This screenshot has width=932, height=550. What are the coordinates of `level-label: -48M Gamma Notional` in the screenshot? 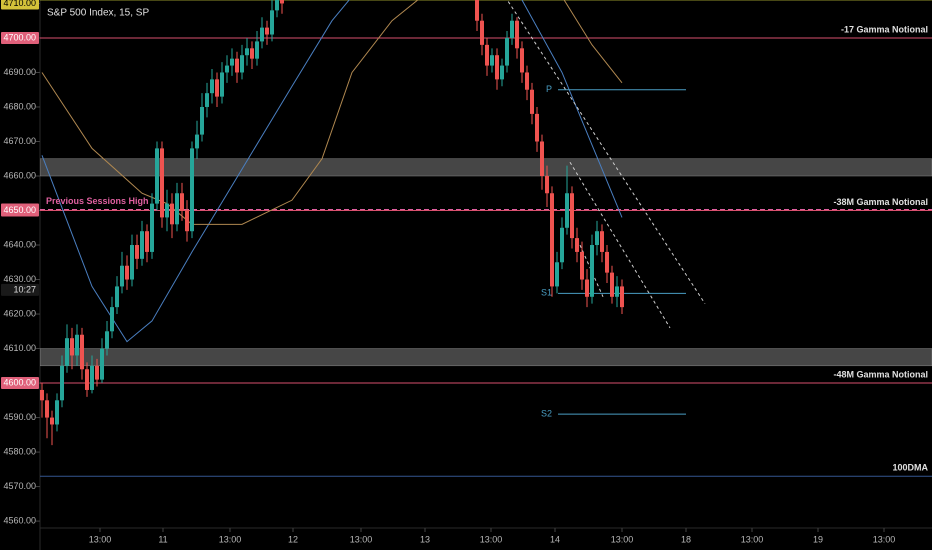 It's located at (880, 374).